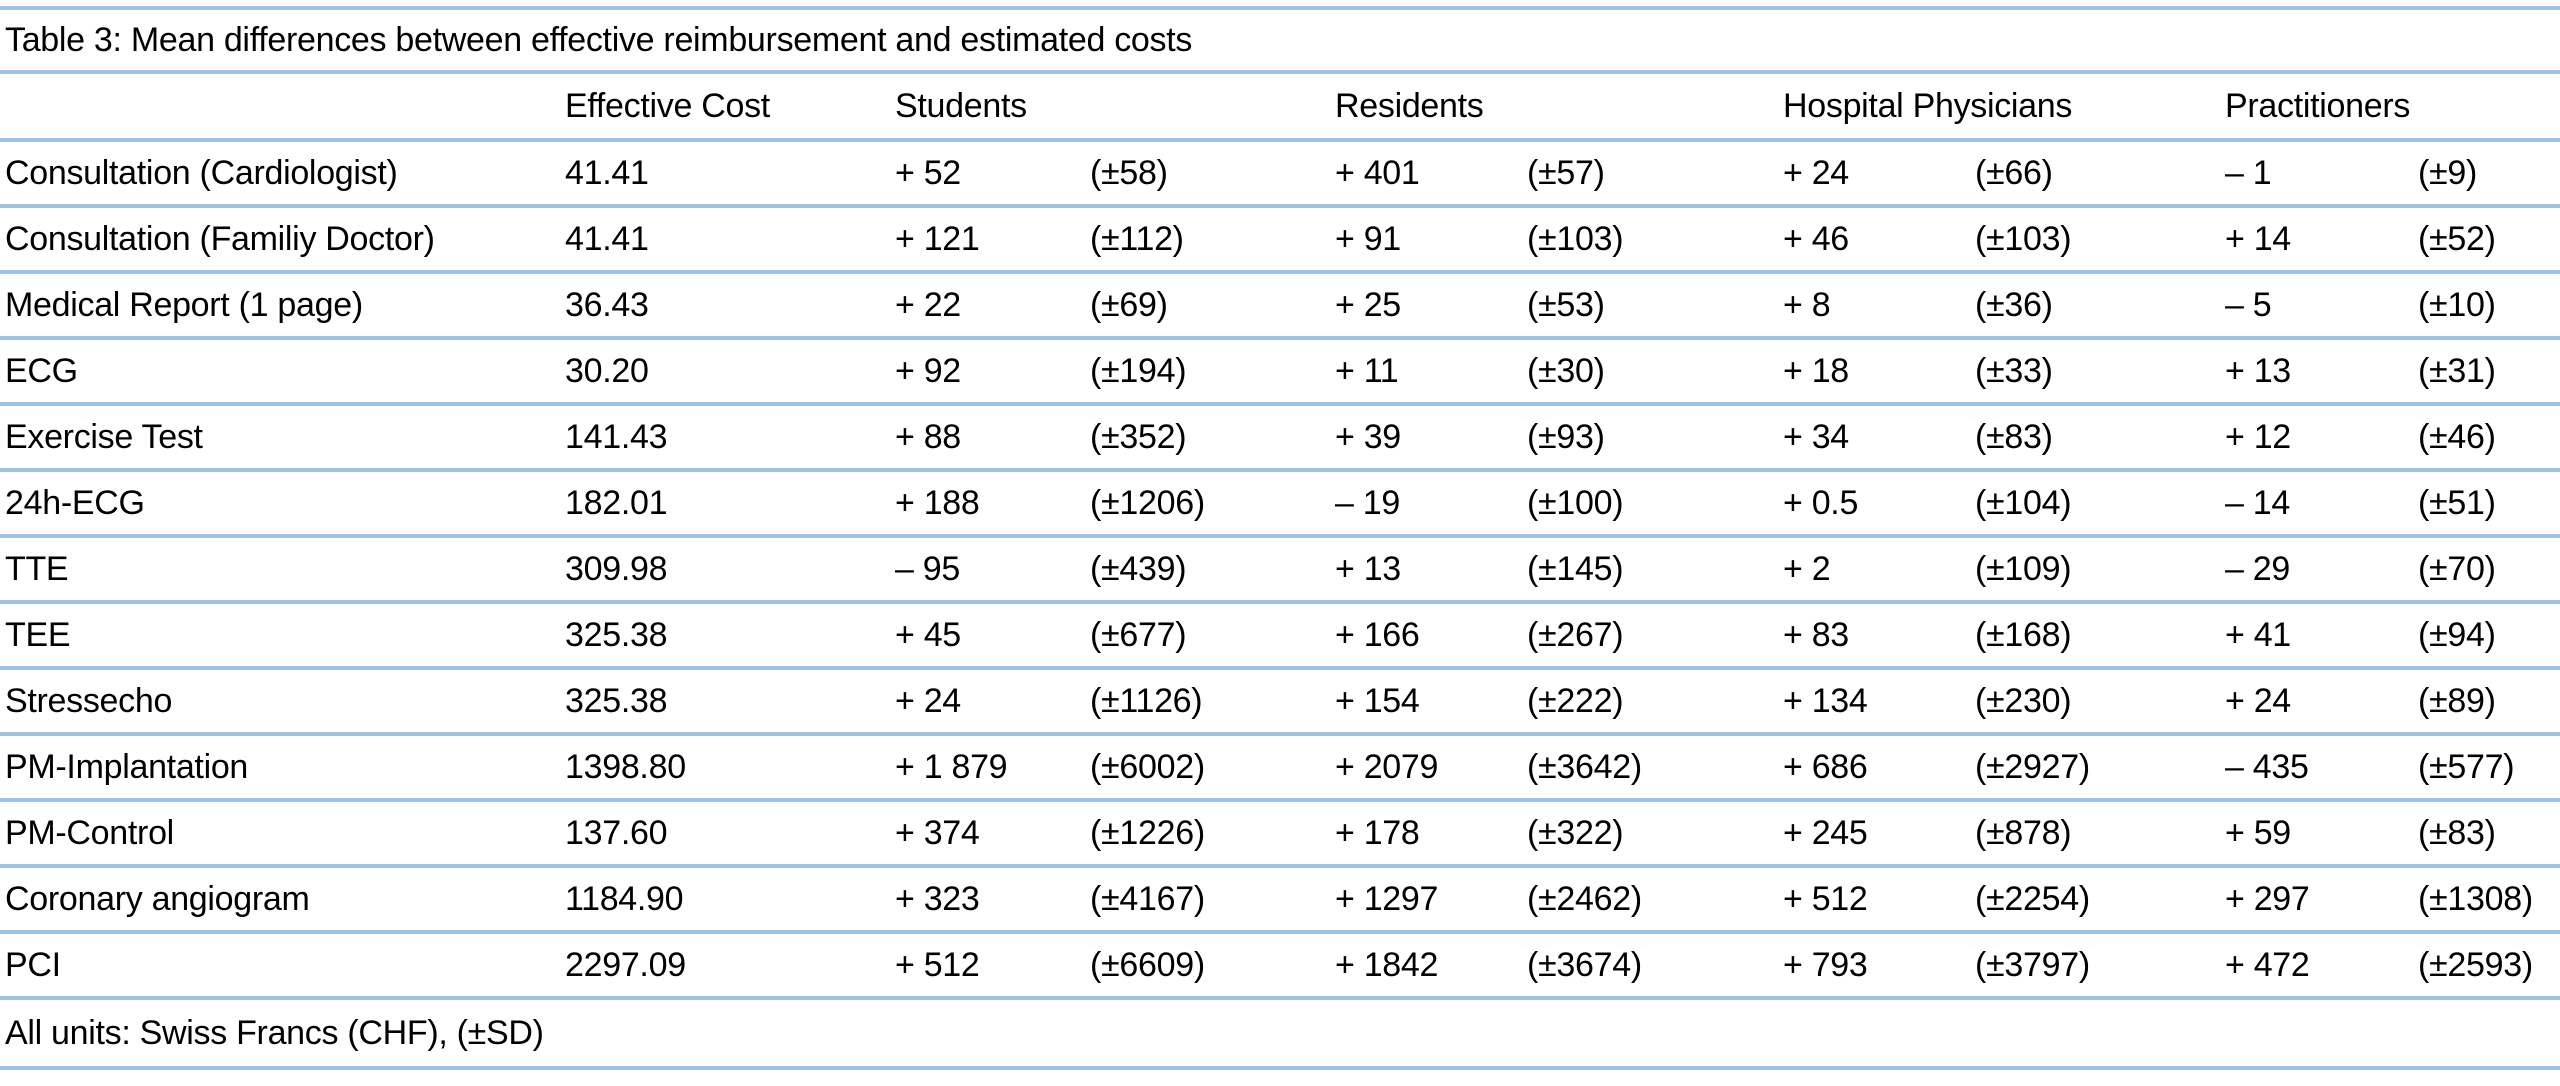 Image resolution: width=2560 pixels, height=1086 pixels. I want to click on cell-residents-sd: (±222), so click(1575, 700).